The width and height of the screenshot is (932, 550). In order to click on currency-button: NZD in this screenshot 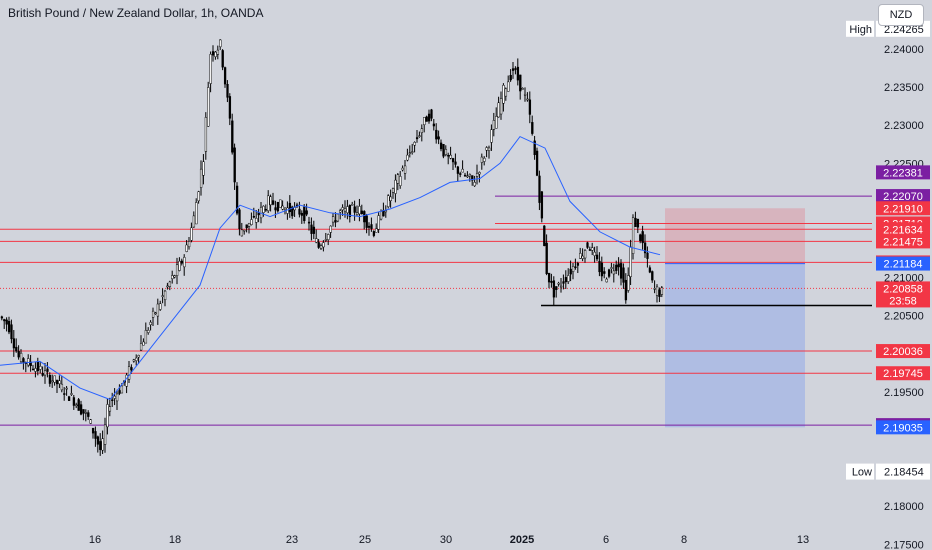, I will do `click(901, 15)`.